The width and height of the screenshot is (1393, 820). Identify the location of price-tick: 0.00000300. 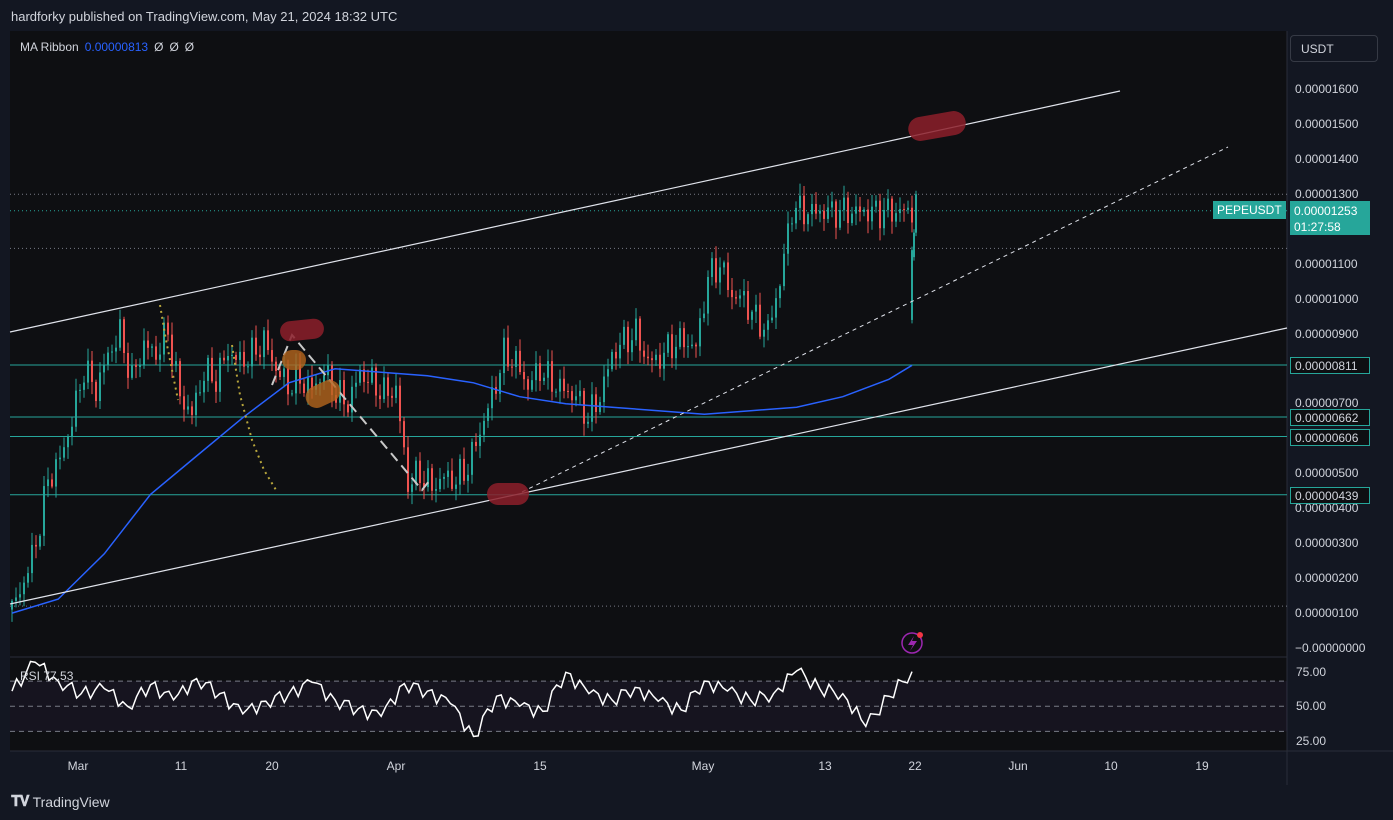
(1327, 543).